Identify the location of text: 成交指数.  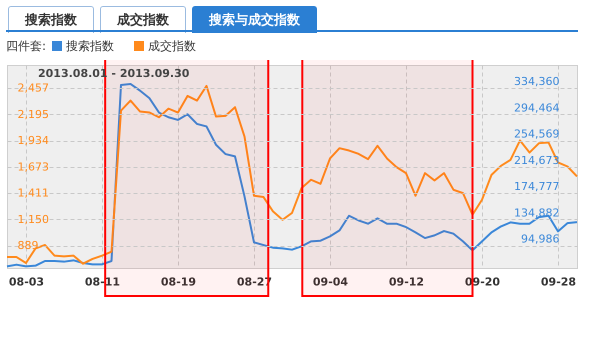
(143, 19).